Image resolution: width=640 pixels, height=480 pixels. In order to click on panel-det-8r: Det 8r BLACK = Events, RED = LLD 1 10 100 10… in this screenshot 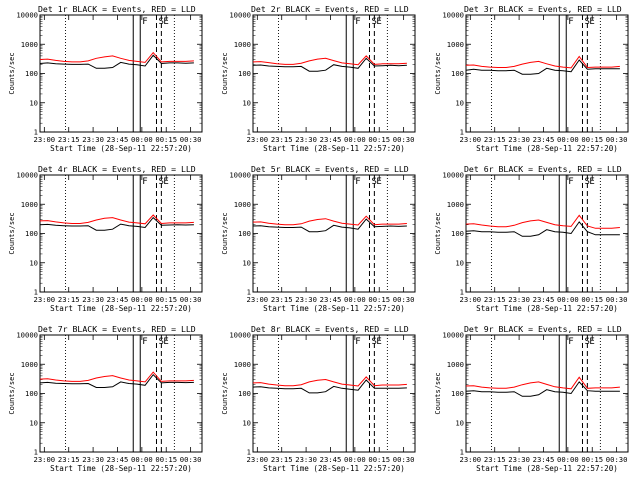, I will do `click(318, 398)`.